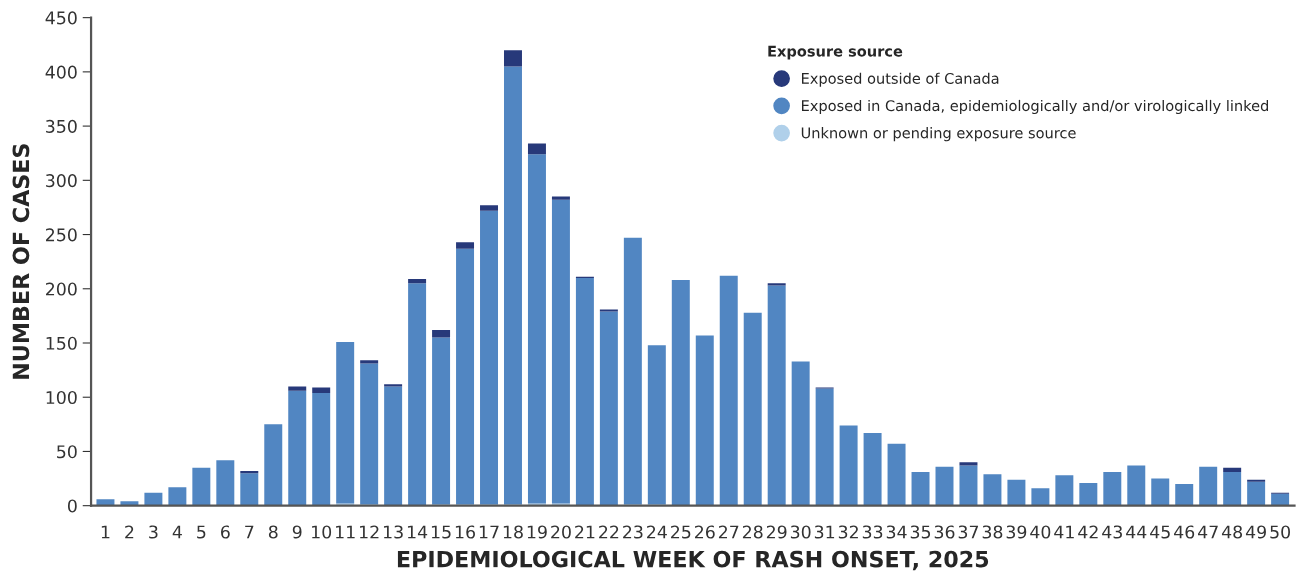  Describe the element at coordinates (61, 126) in the screenshot. I see `y-tick-label: 350` at that location.